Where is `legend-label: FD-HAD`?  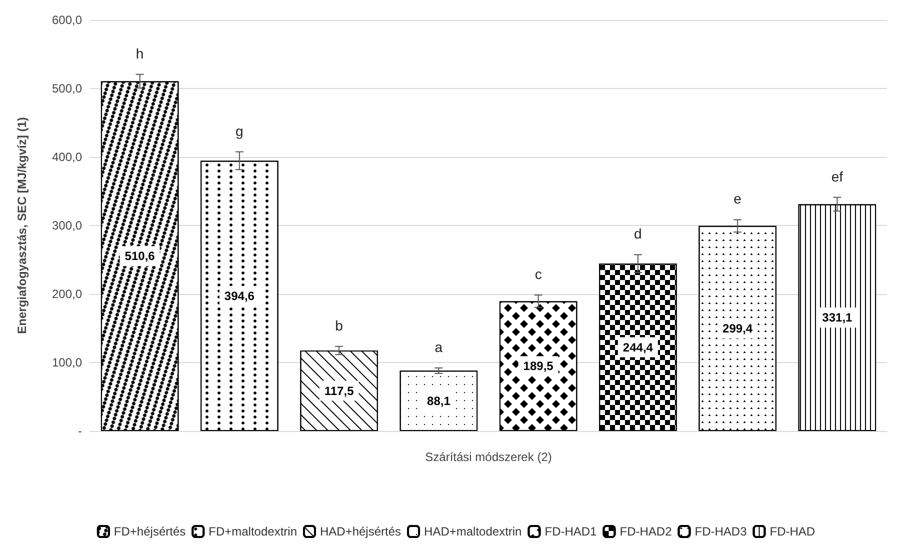 legend-label: FD-HAD is located at coordinates (793, 531).